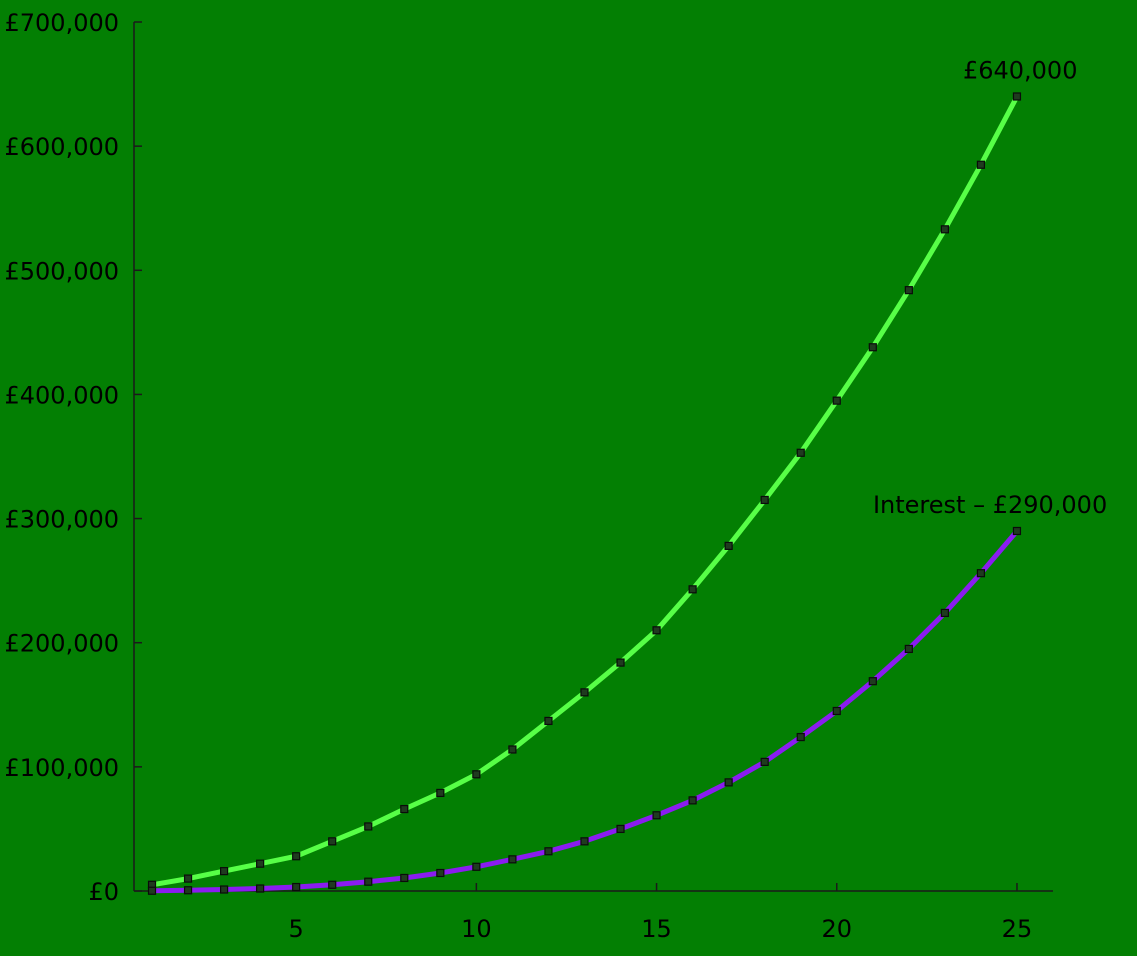  I want to click on x-tick-label: 15, so click(656, 929).